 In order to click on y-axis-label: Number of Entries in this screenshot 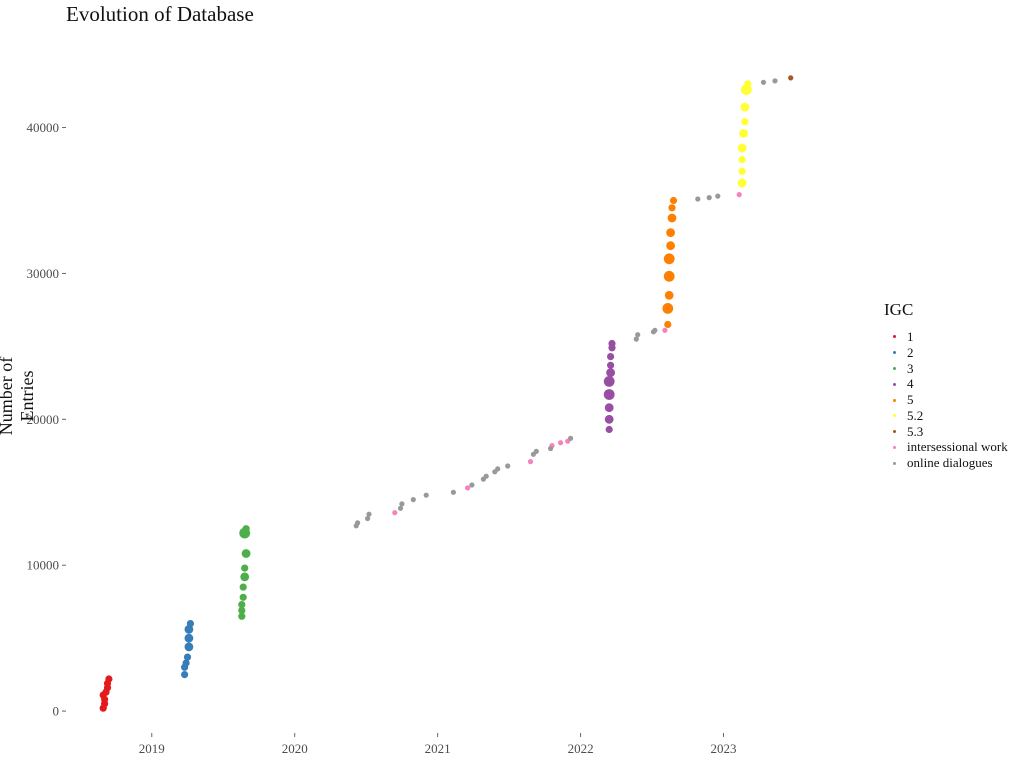, I will do `click(18, 396)`.